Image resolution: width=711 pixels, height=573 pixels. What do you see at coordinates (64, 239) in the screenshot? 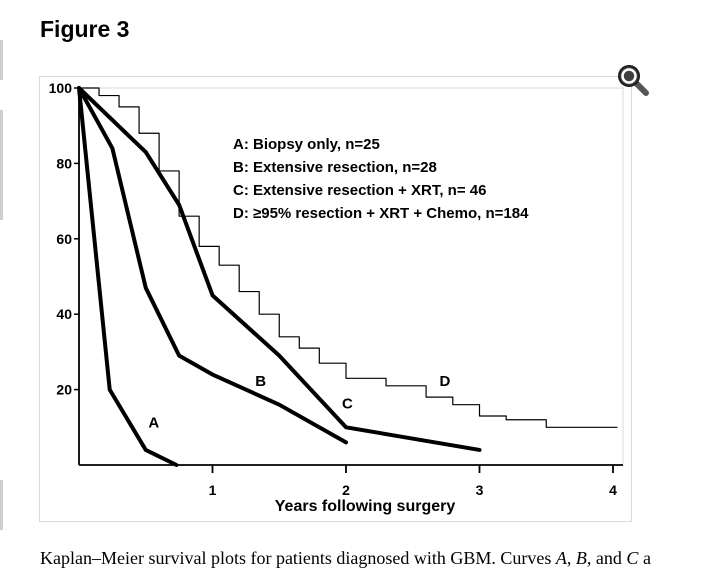
I see `y-tick-label: 60` at bounding box center [64, 239].